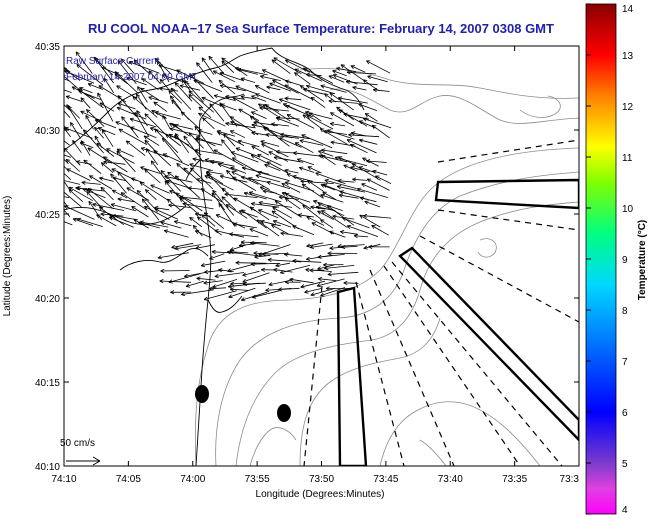  Describe the element at coordinates (47, 215) in the screenshot. I see `y-tick-label: 40:25` at that location.